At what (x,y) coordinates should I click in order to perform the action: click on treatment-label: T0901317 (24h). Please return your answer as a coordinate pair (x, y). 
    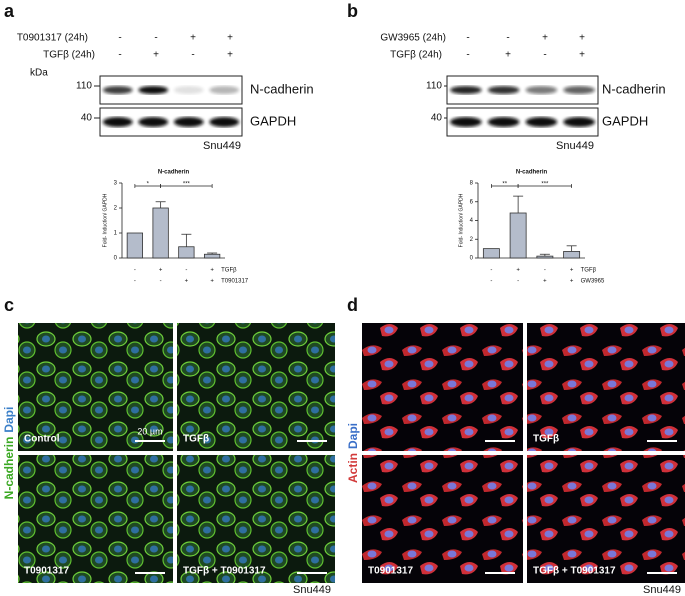
    Looking at the image, I should click on (52, 38).